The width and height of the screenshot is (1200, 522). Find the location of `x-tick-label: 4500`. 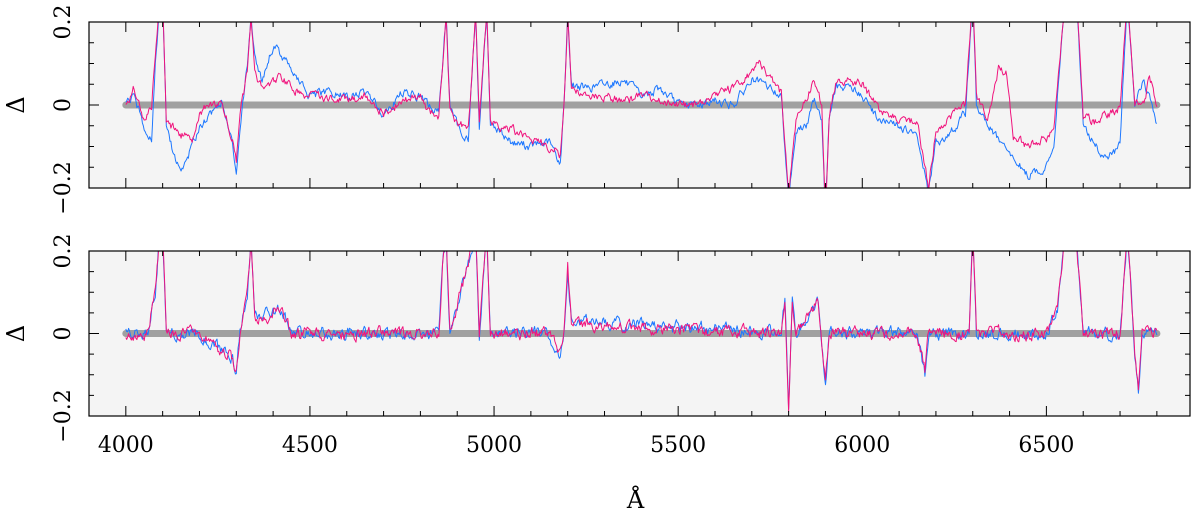

x-tick-label: 4500 is located at coordinates (310, 445).